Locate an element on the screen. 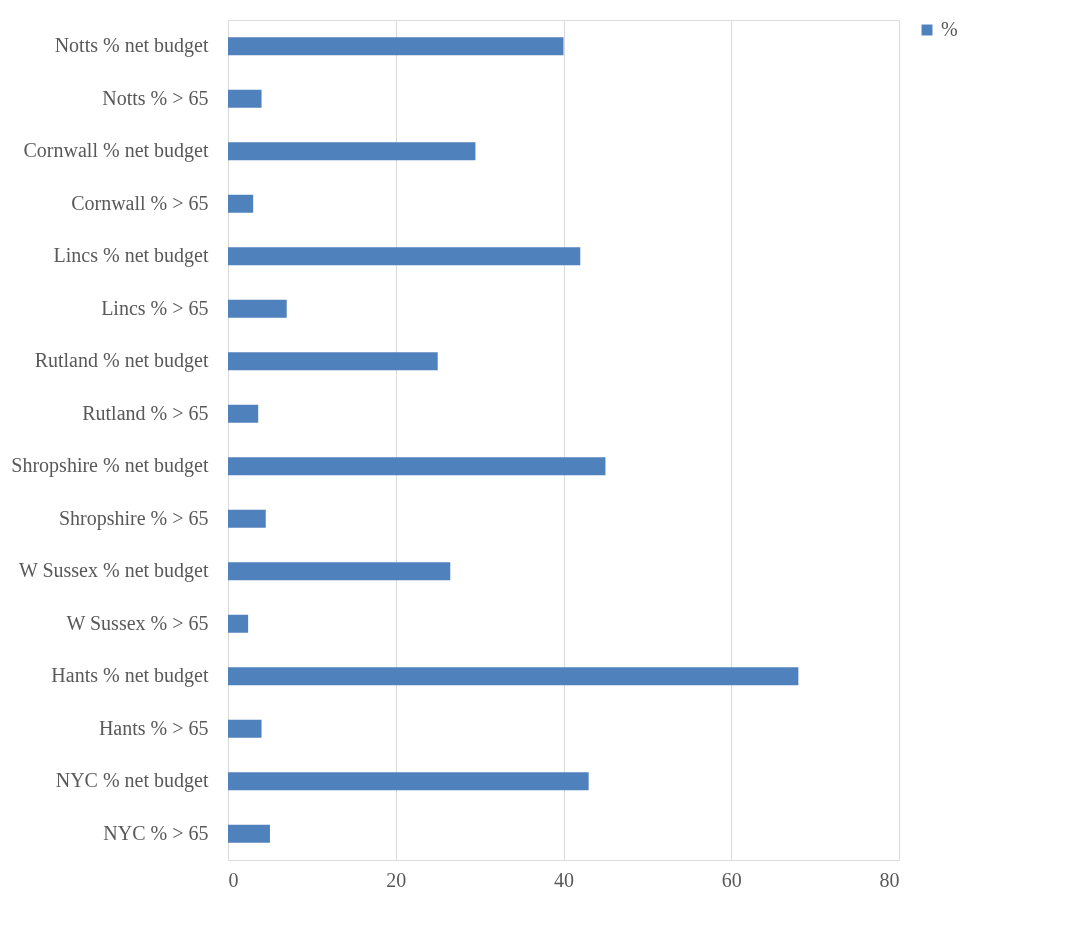 The width and height of the screenshot is (1091, 934). y-tick-label: Hants % net budget is located at coordinates (130, 676).